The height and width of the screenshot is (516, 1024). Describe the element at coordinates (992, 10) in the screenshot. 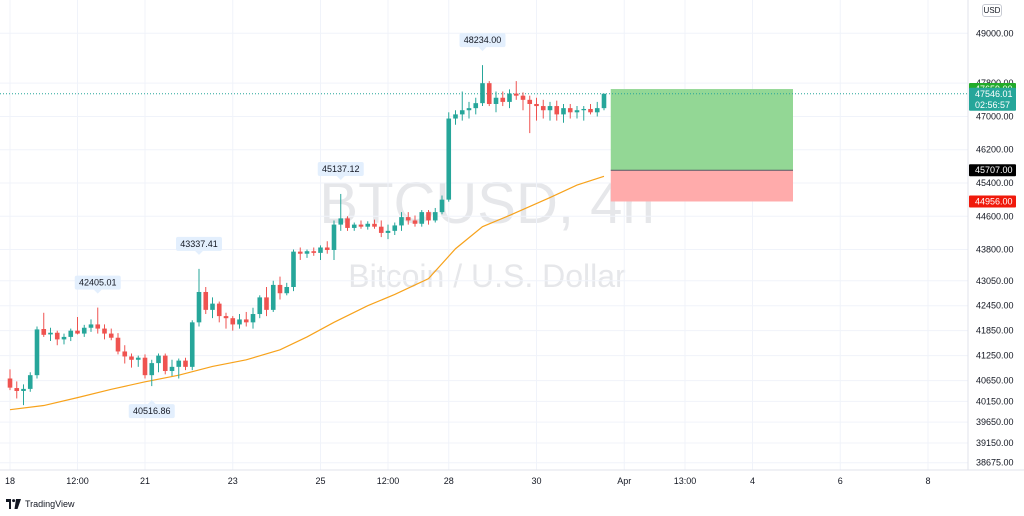

I see `currency-badge: USD` at that location.